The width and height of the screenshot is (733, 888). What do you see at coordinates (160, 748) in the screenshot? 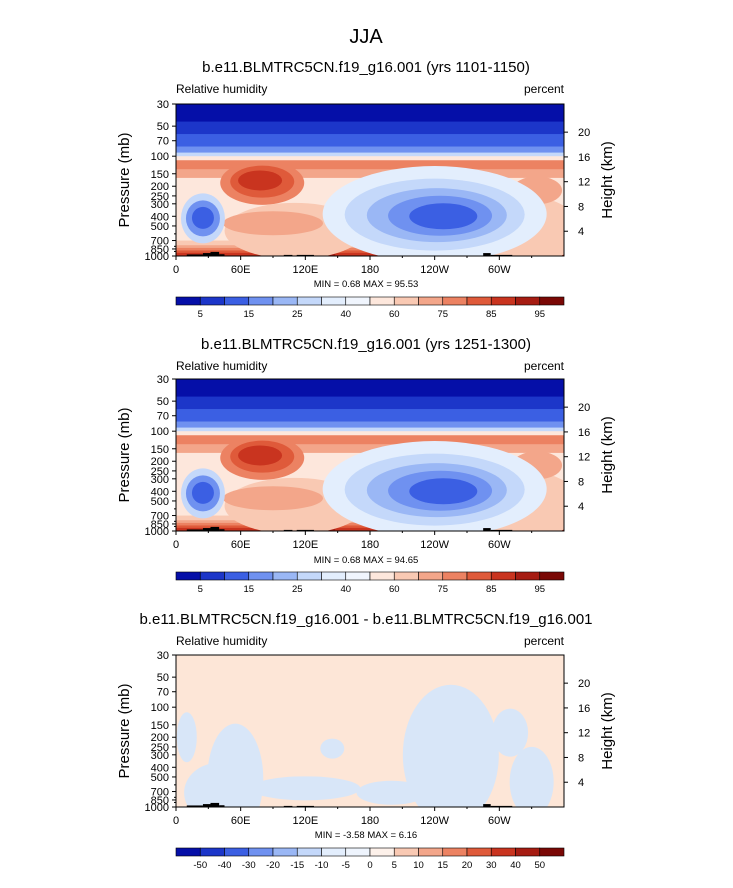
I see `y-tick-label: 250` at bounding box center [160, 748].